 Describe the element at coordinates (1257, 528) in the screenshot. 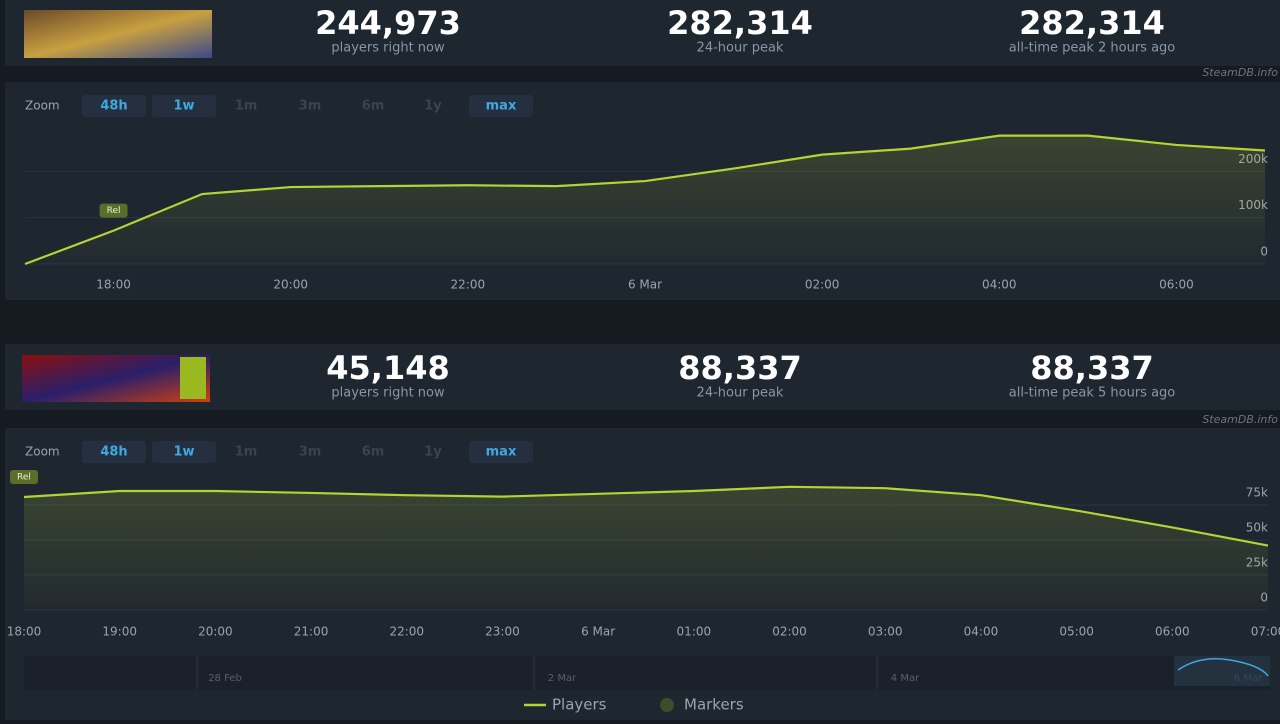

I see `y-tick-label: 50k` at that location.